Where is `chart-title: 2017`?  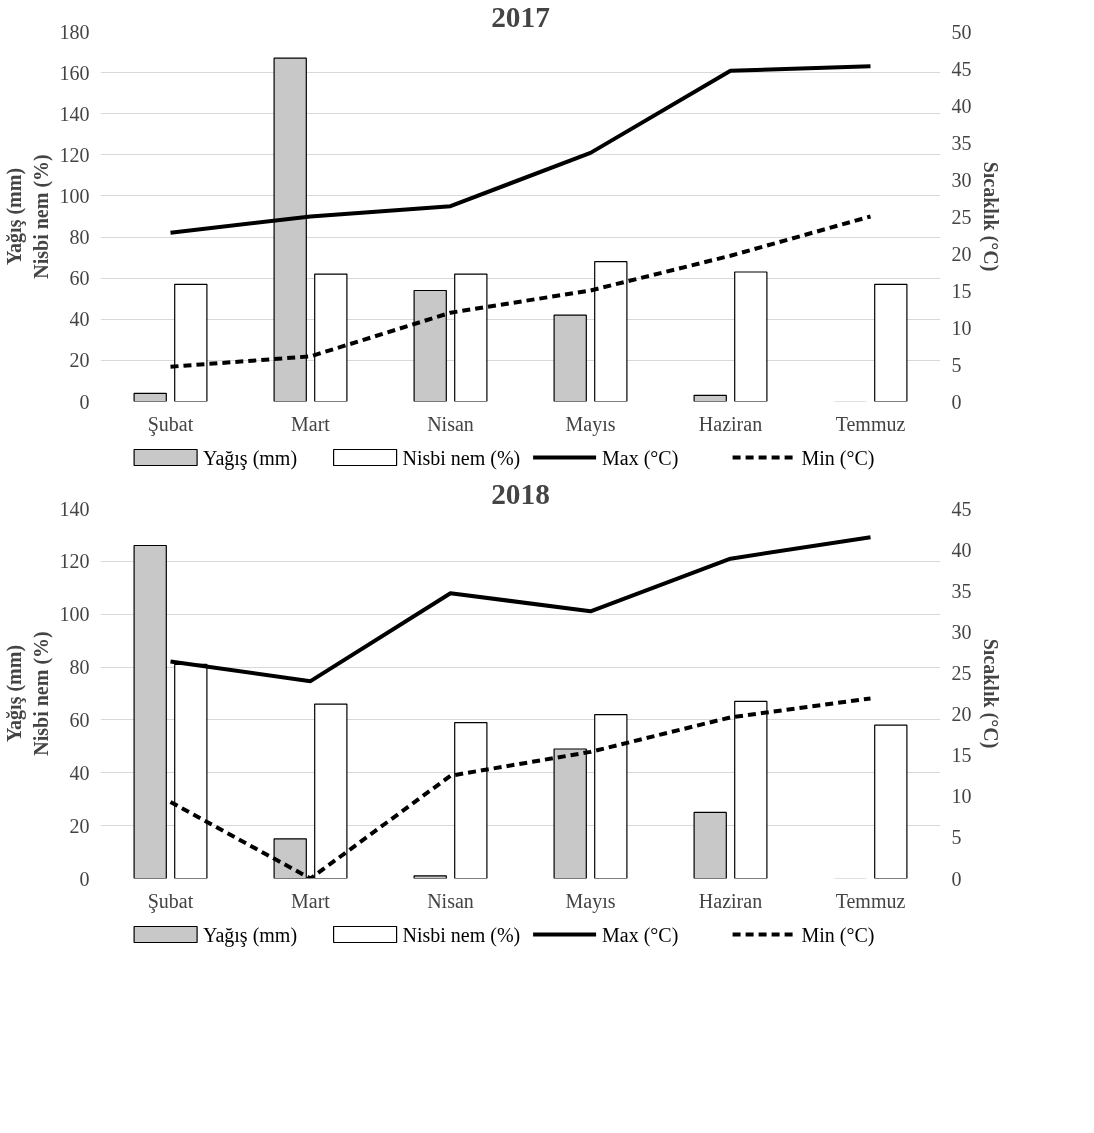
chart-title: 2017 is located at coordinates (520, 16).